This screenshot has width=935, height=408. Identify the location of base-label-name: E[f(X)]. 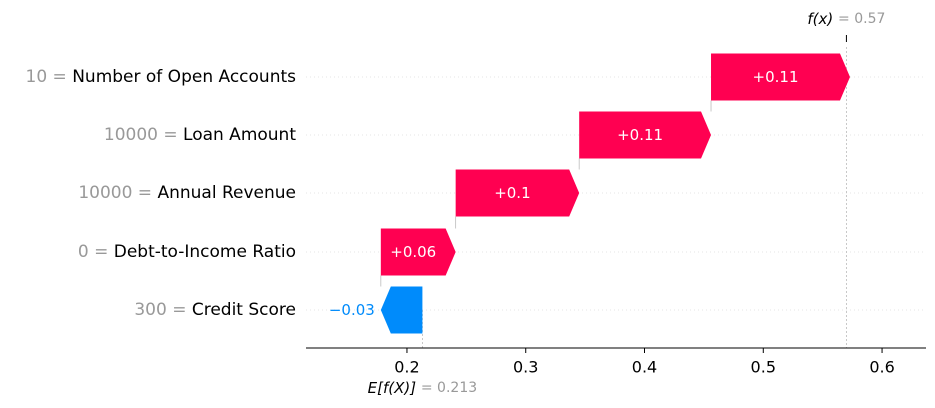
(394, 388).